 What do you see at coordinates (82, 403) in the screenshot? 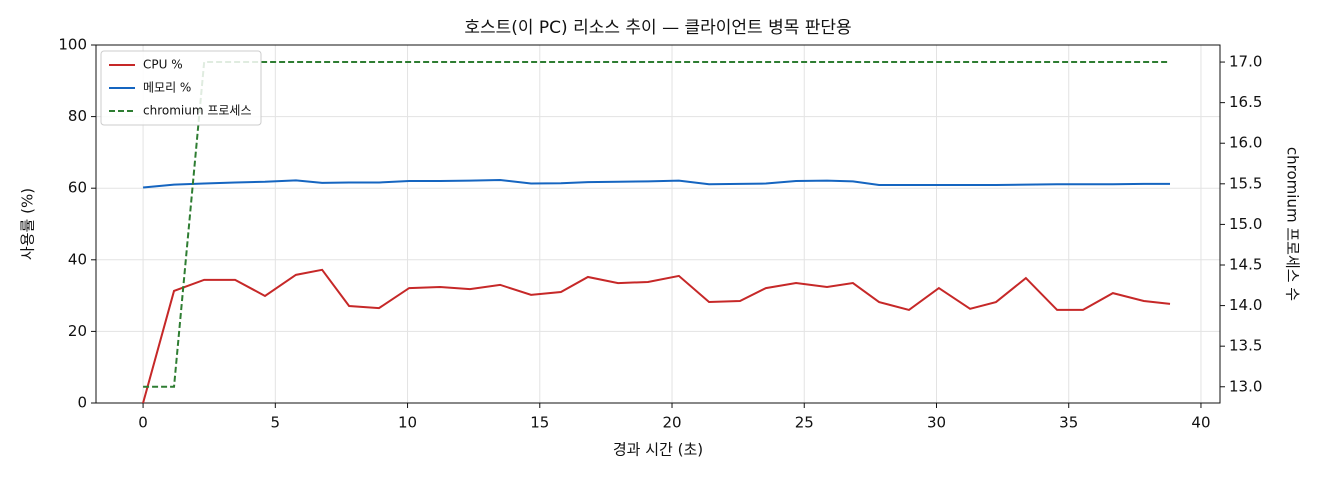
I see `y-tick-label: 0` at bounding box center [82, 403].